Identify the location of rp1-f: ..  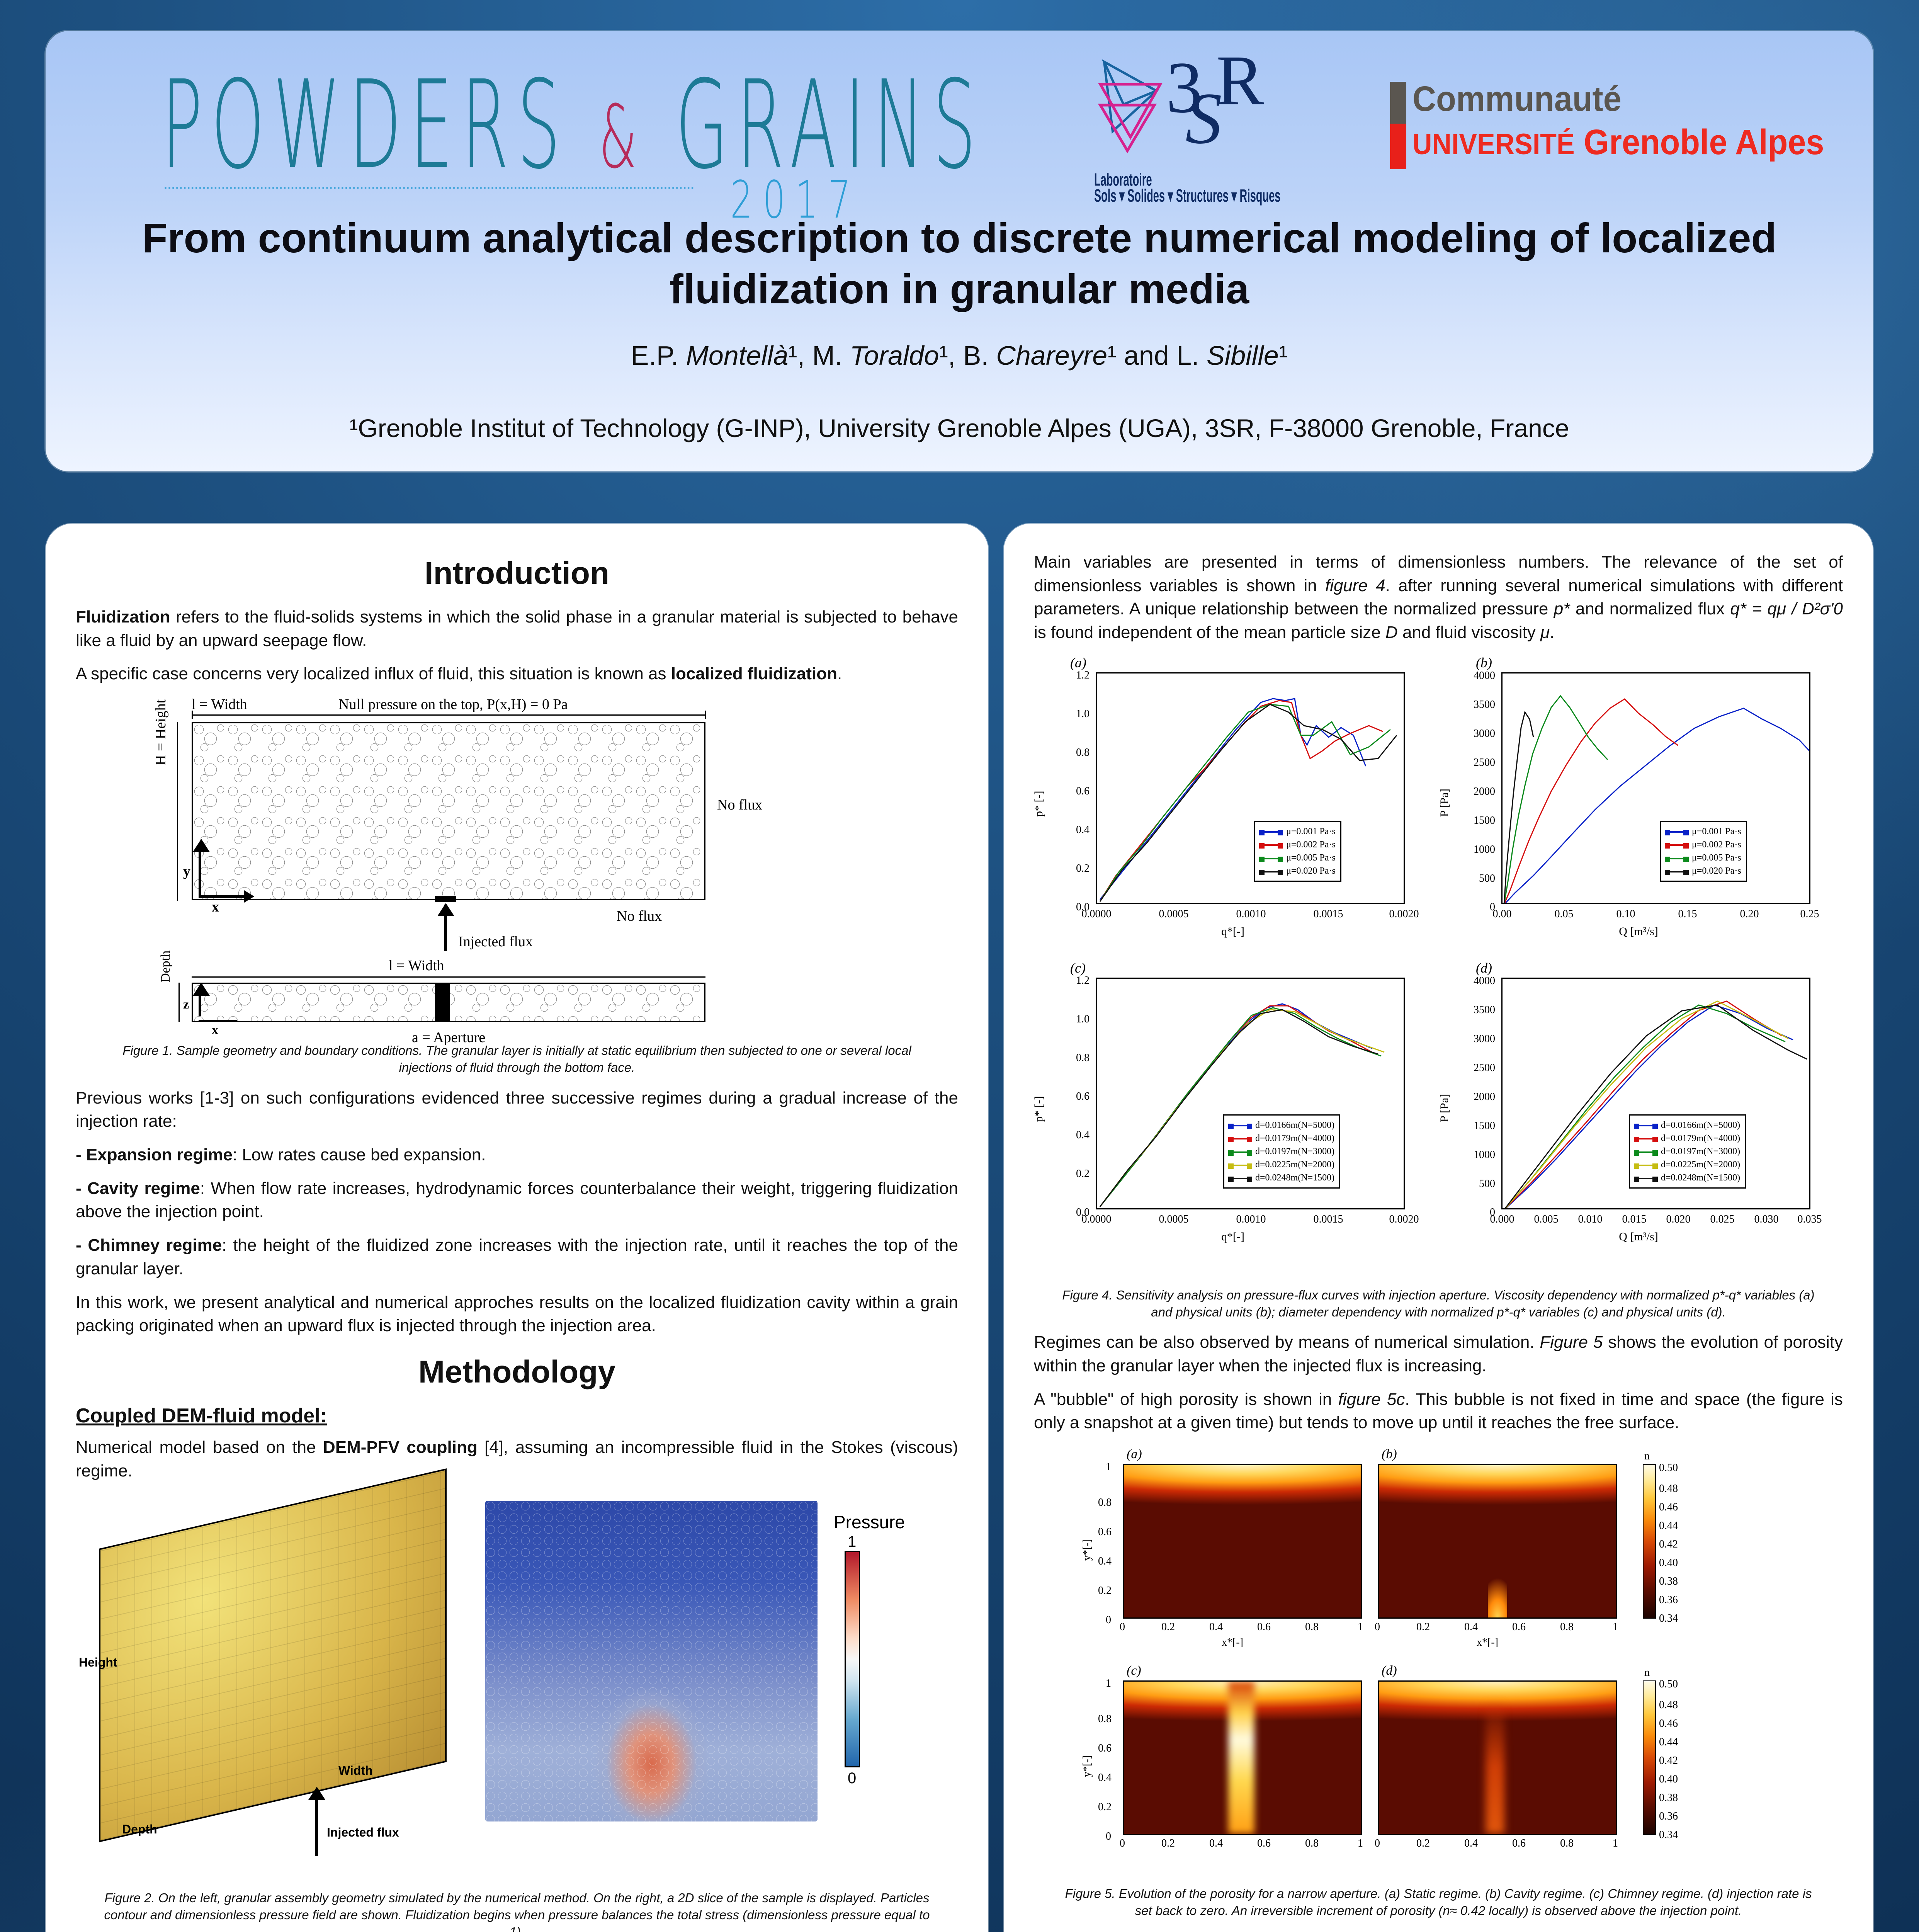
(1552, 632).